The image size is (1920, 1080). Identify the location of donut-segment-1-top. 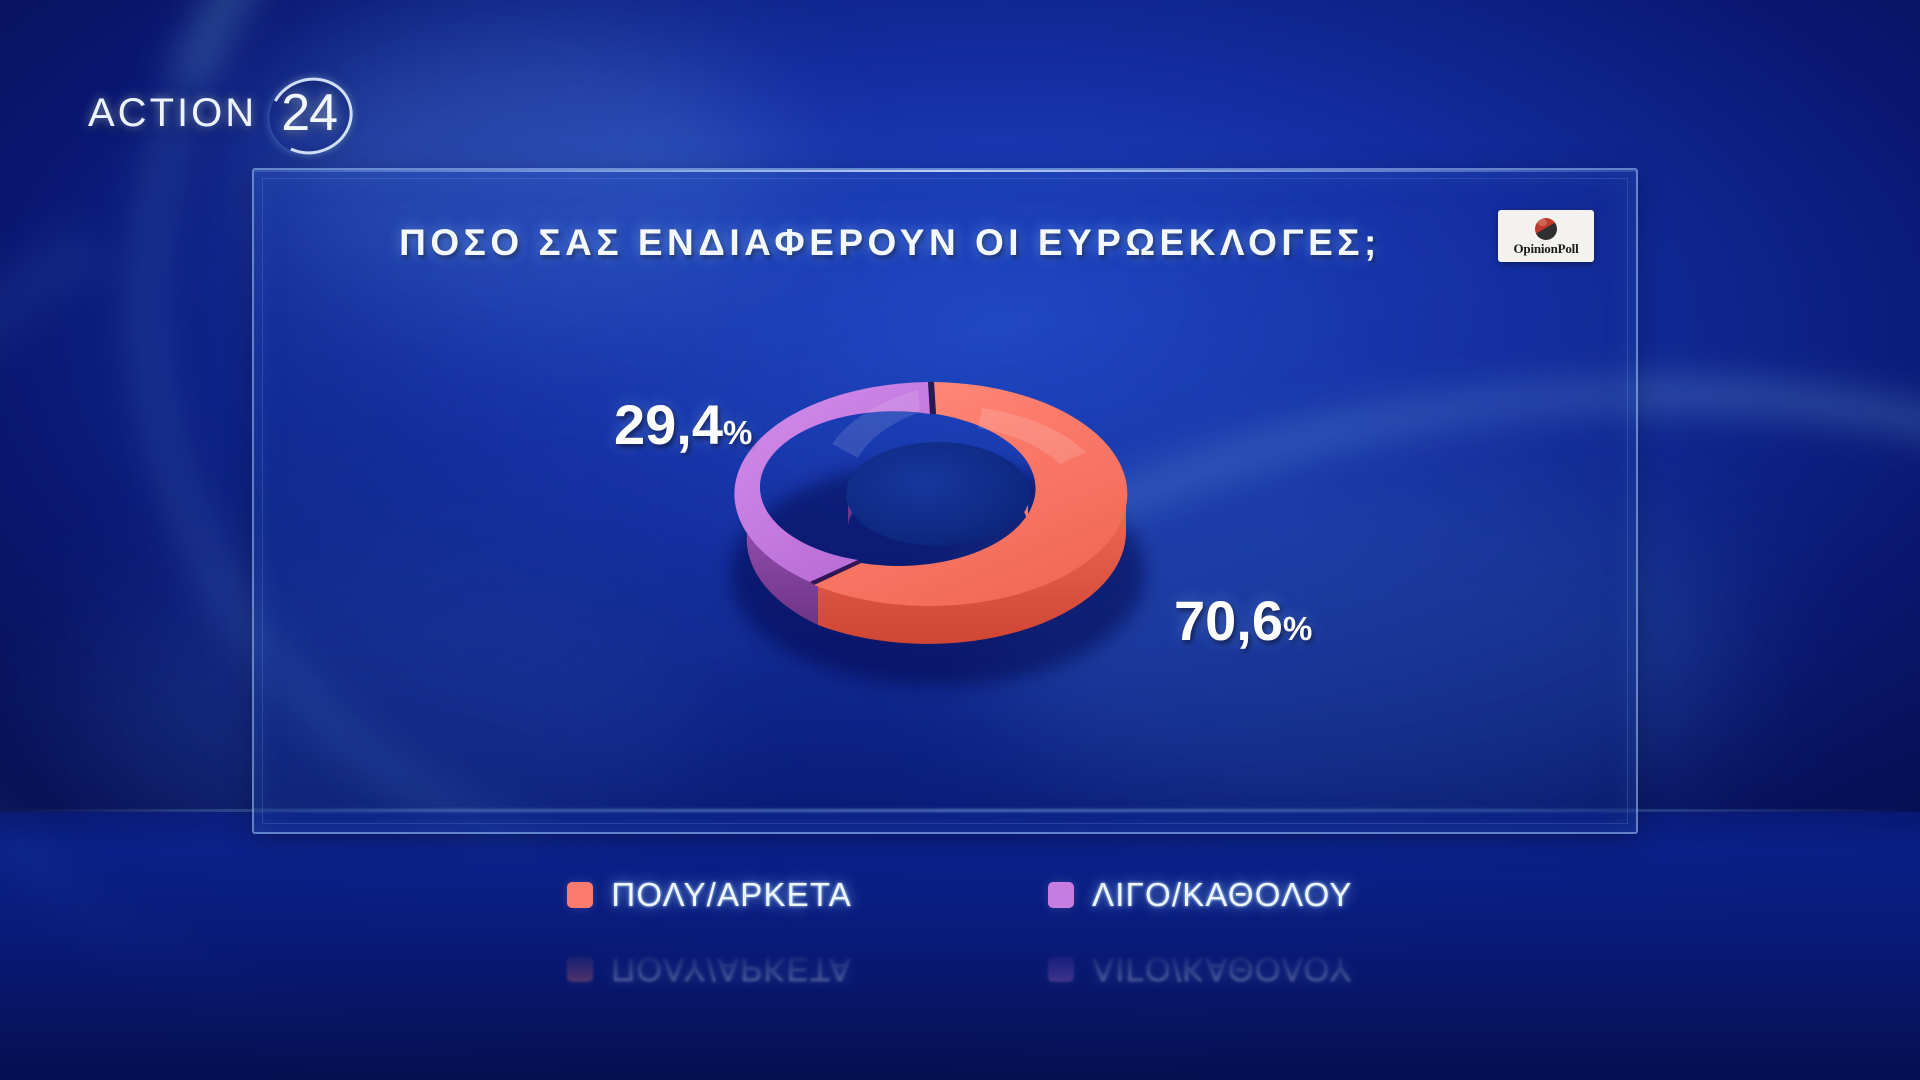
(971, 494).